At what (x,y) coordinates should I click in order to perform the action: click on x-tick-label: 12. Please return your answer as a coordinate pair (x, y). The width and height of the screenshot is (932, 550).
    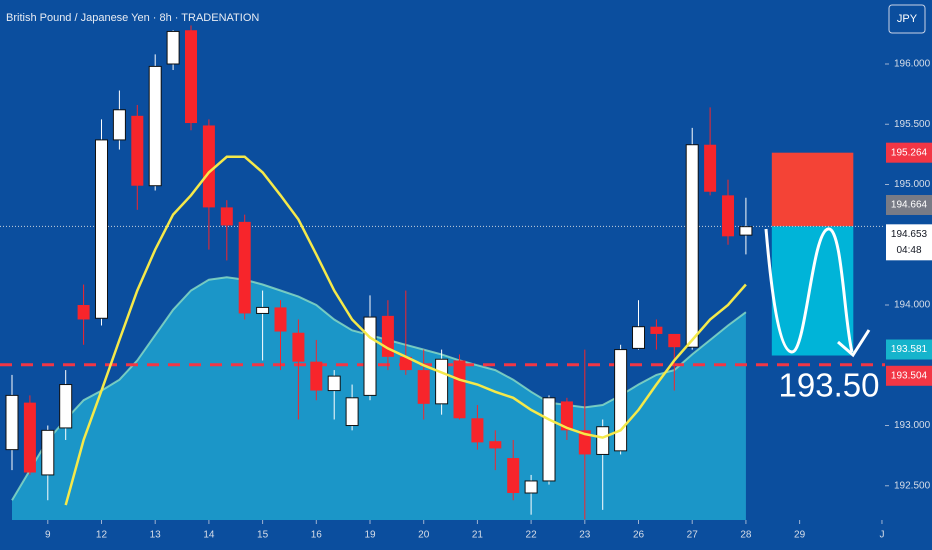
    Looking at the image, I should click on (102, 535).